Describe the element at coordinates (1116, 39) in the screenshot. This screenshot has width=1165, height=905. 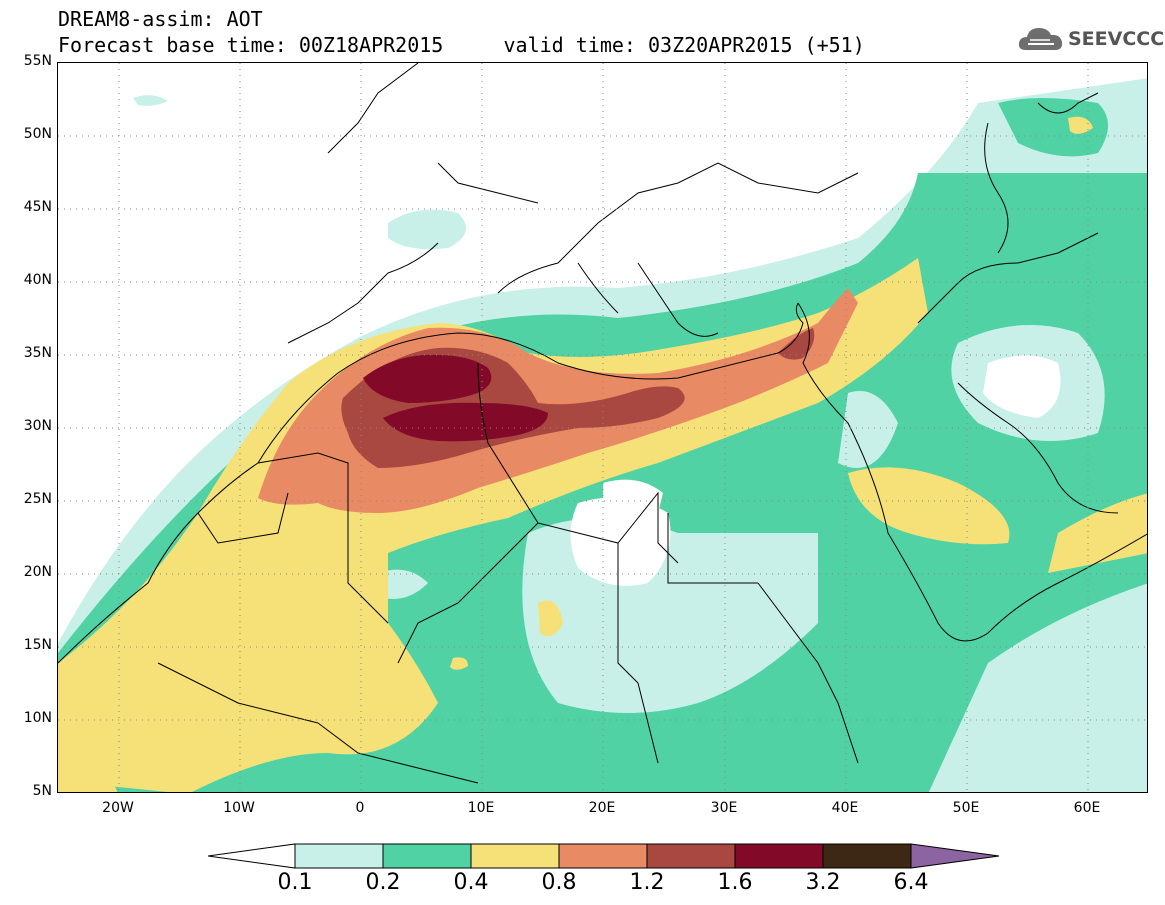
I see `logo-text: SEEVCCC` at that location.